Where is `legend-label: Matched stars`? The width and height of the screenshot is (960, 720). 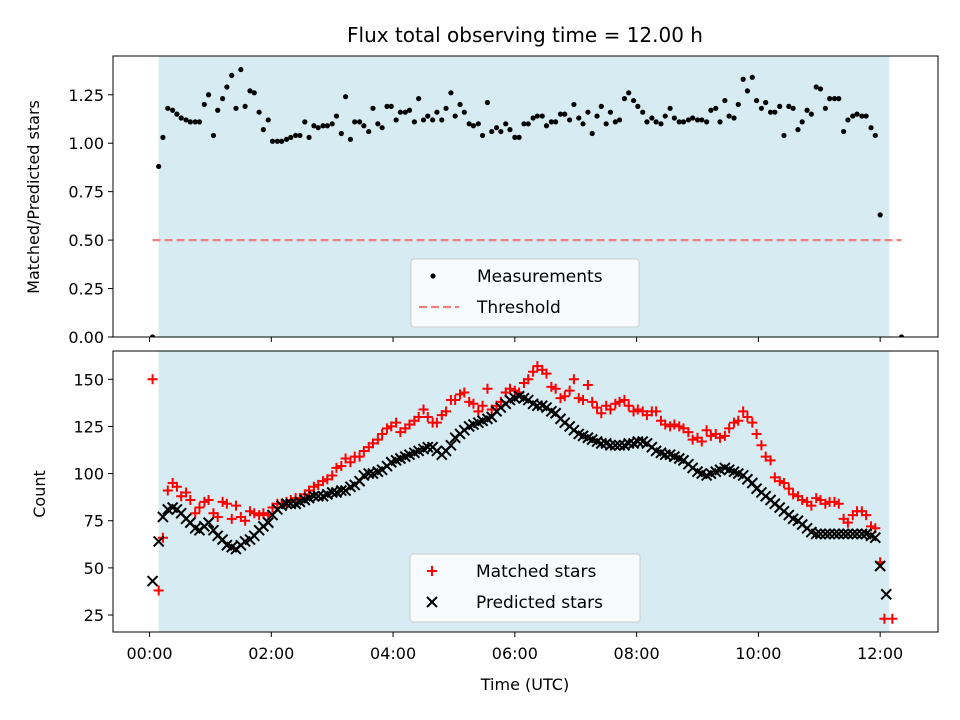 legend-label: Matched stars is located at coordinates (536, 572).